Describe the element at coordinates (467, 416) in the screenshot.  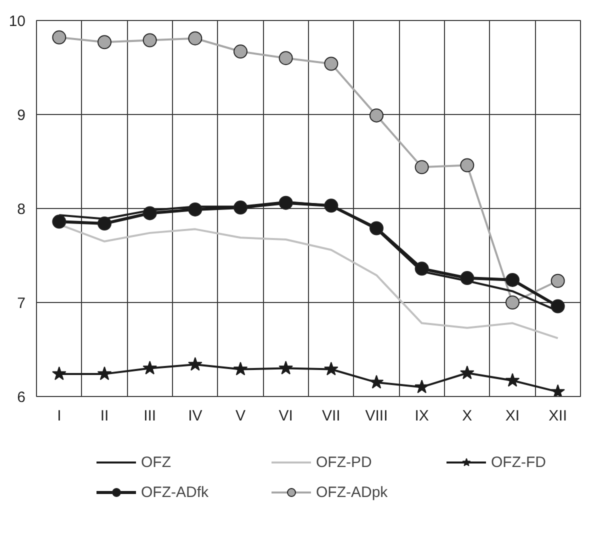
I see `x-tick-label: X` at that location.